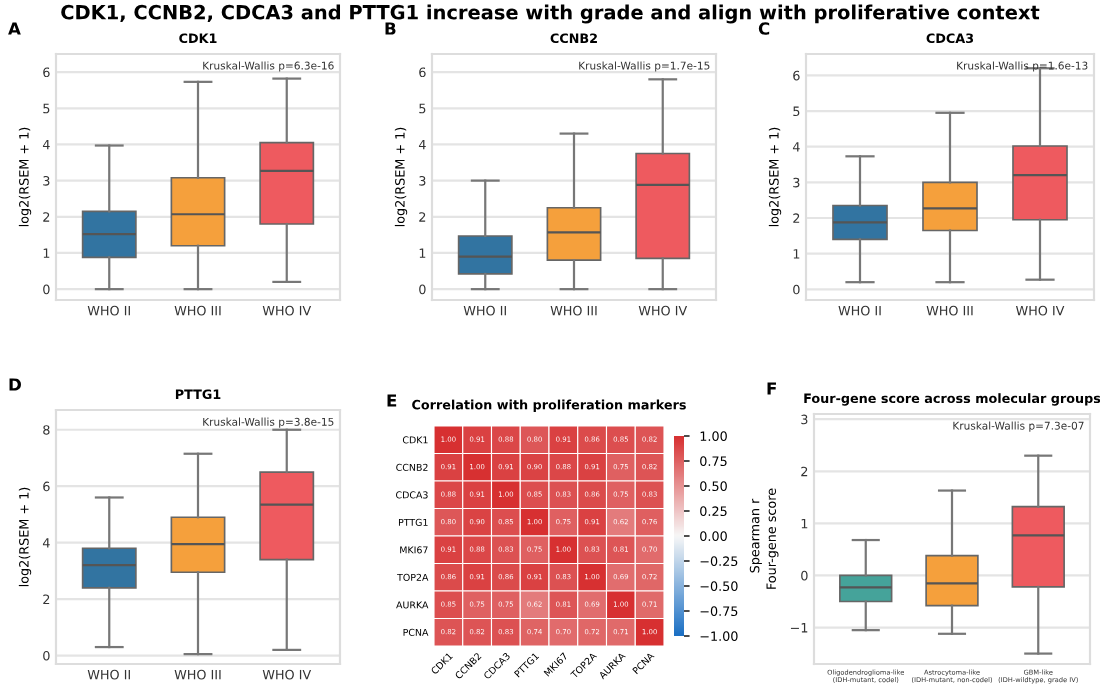 The image size is (1100, 698). What do you see at coordinates (771, 388) in the screenshot?
I see `text: F` at bounding box center [771, 388].